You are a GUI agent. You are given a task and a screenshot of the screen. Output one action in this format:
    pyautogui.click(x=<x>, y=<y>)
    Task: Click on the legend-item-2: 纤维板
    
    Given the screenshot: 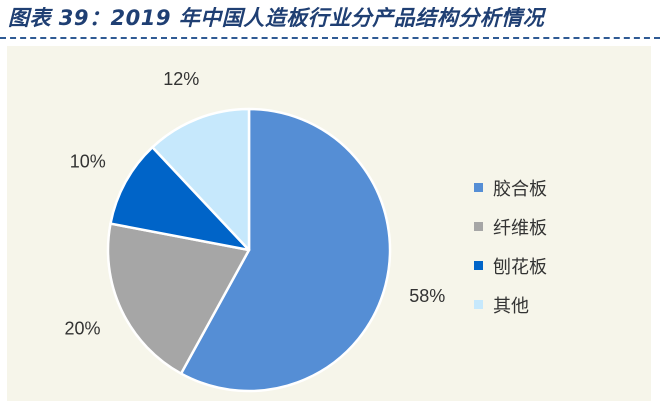 What is the action you would take?
    pyautogui.click(x=510, y=226)
    